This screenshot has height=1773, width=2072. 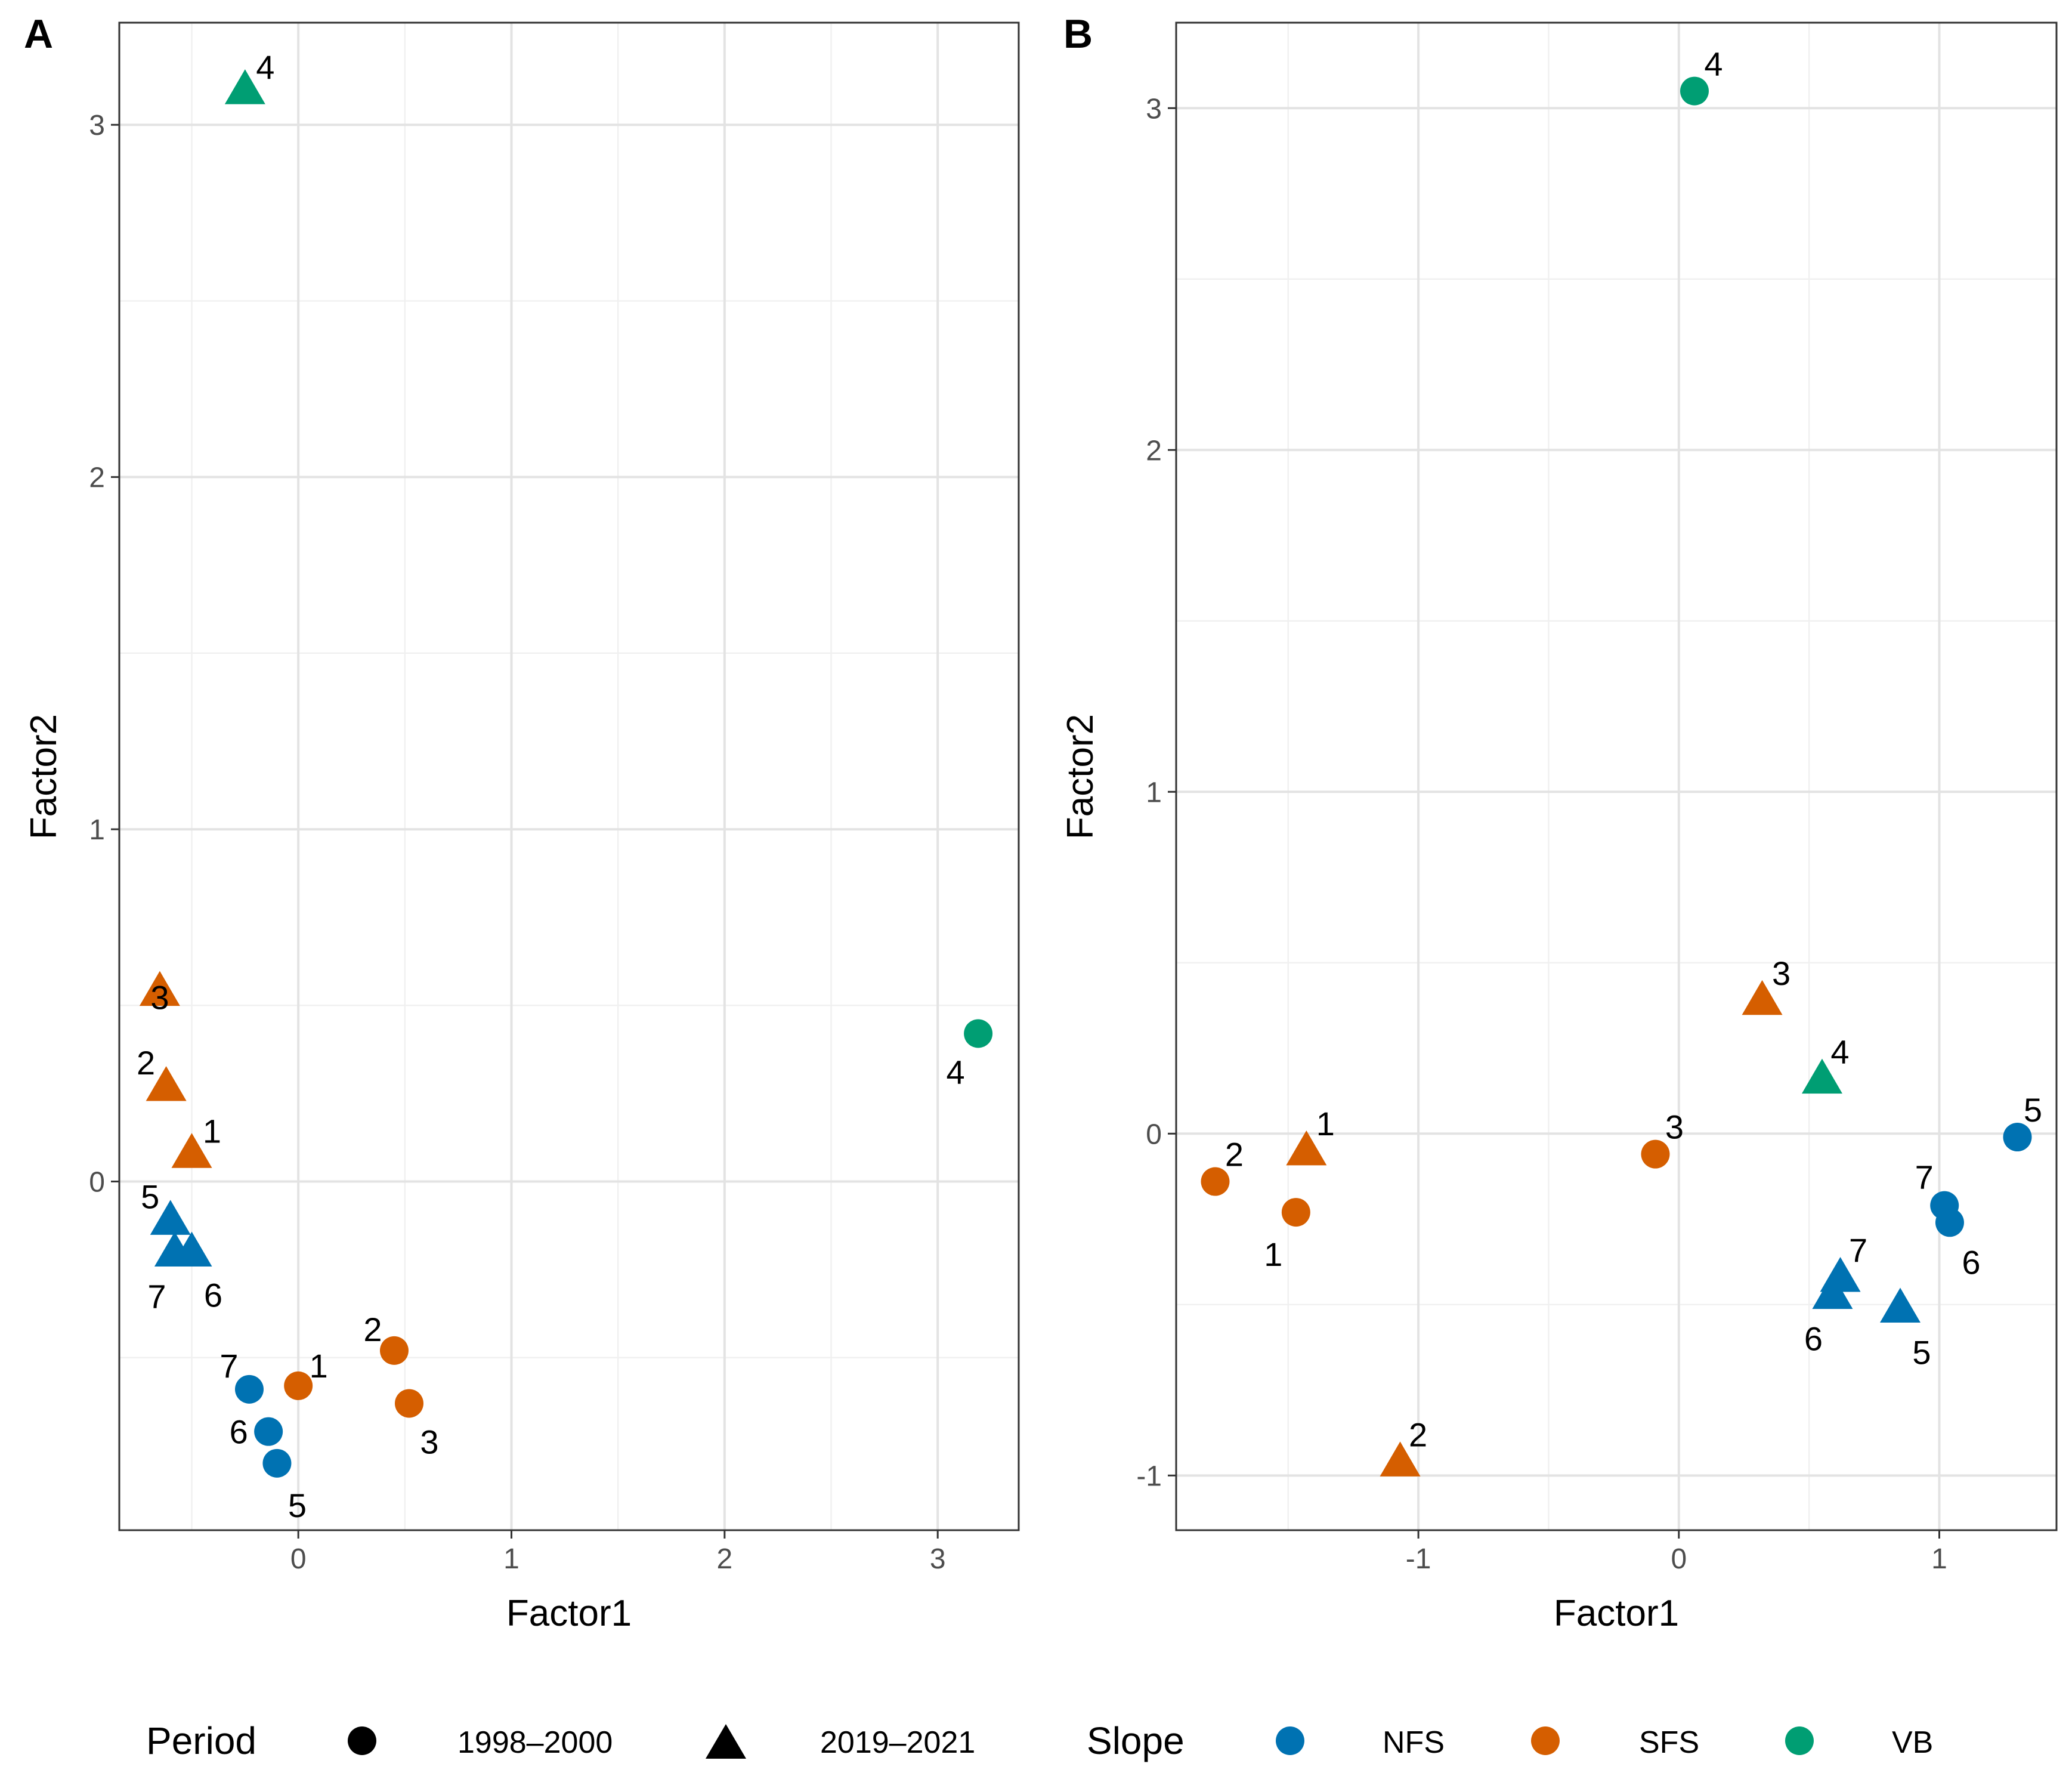 I want to click on legend-slope-label-vb: VB, so click(x=1912, y=1742).